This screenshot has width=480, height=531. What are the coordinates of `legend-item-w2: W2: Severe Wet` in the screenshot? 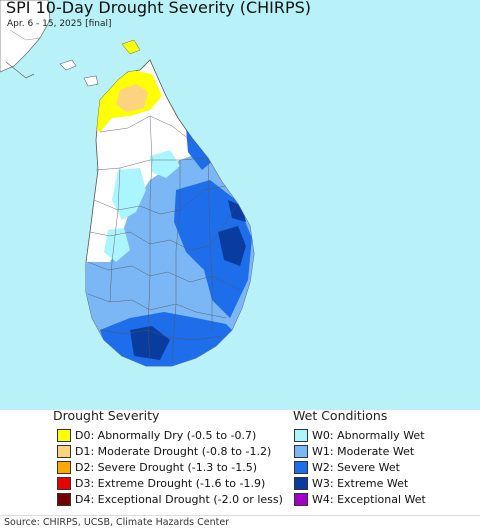 It's located at (347, 467).